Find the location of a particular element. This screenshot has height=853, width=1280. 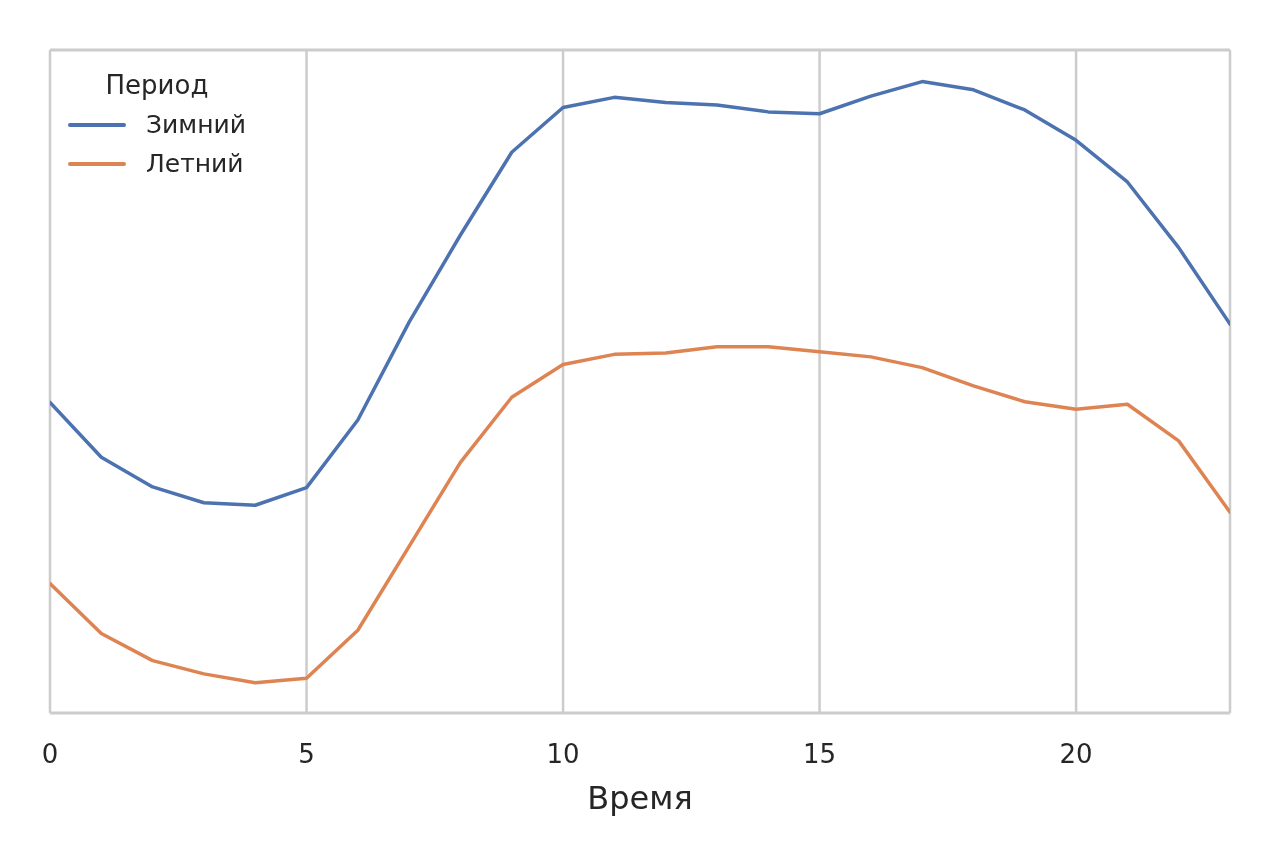

x-axis-title: Время is located at coordinates (640, 798).